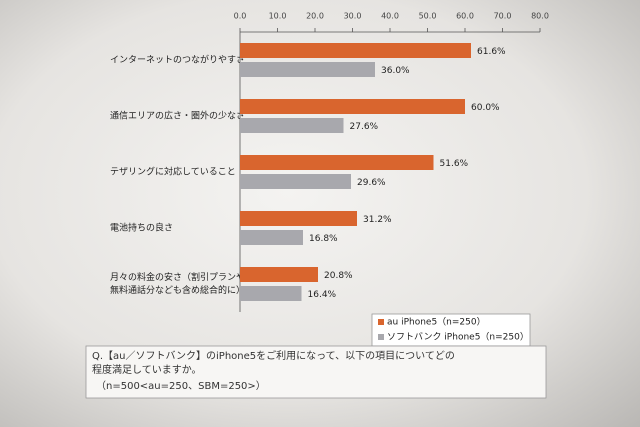 This screenshot has height=427, width=640. What do you see at coordinates (454, 164) in the screenshot?
I see `value-label: 51.6%` at bounding box center [454, 164].